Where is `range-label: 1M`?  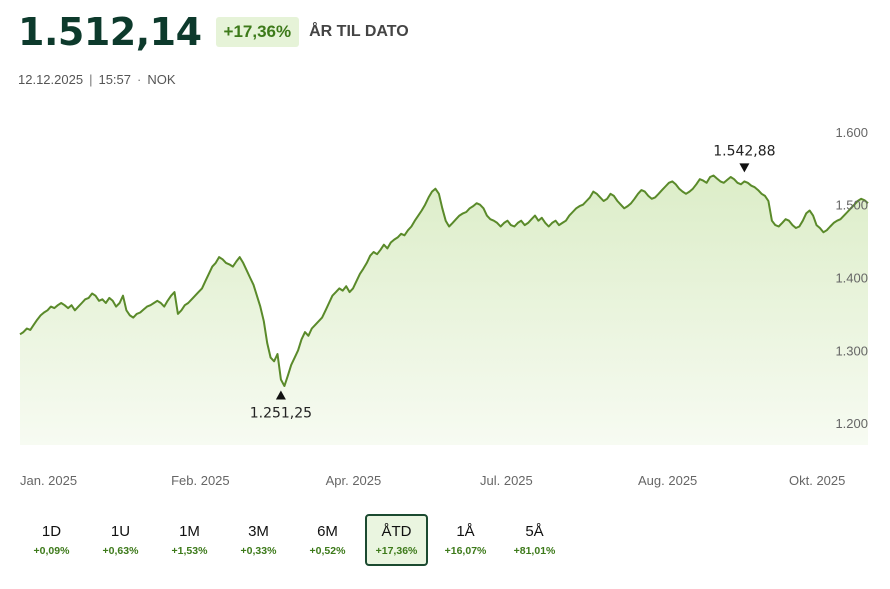 range-label: 1M is located at coordinates (189, 531).